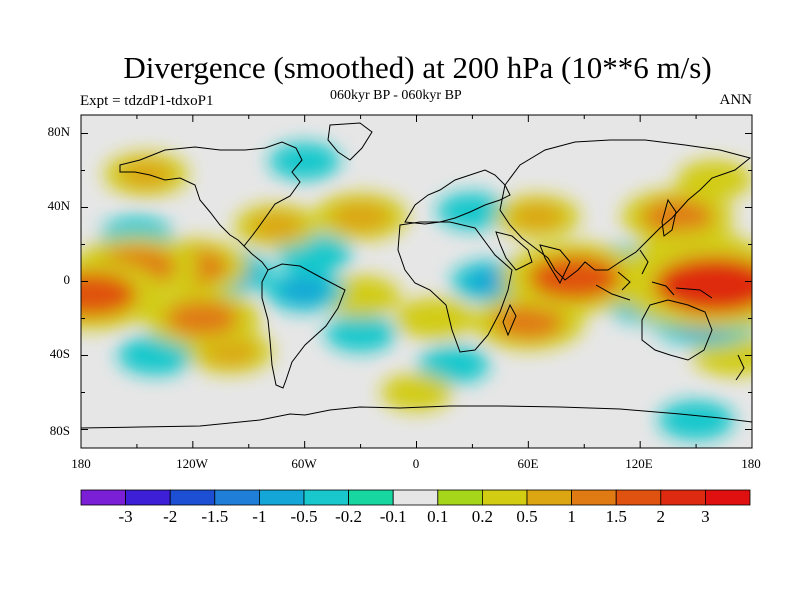 The height and width of the screenshot is (600, 800). What do you see at coordinates (147, 101) in the screenshot?
I see `experiment-label: Expt = tdzdP1-tdxoP1` at bounding box center [147, 101].